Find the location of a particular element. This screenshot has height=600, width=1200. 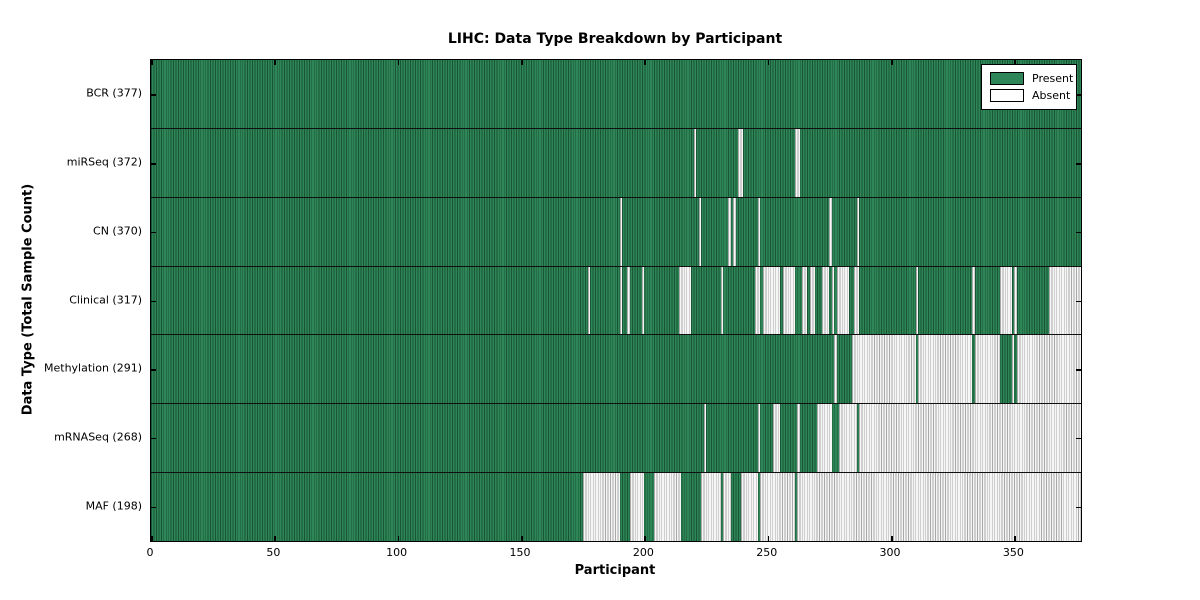

y-tick-label-mrnaseq: mRNASeq (268) is located at coordinates (98, 437).